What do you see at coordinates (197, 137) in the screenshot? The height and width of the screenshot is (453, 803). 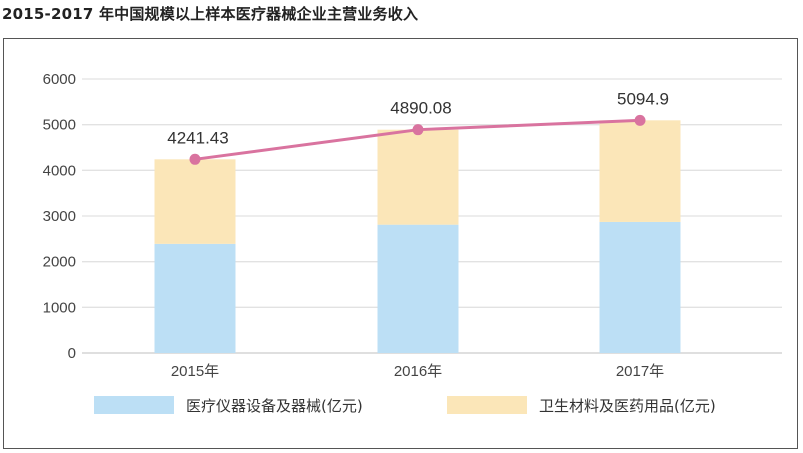 I see `data-label: 4241.43` at bounding box center [197, 137].